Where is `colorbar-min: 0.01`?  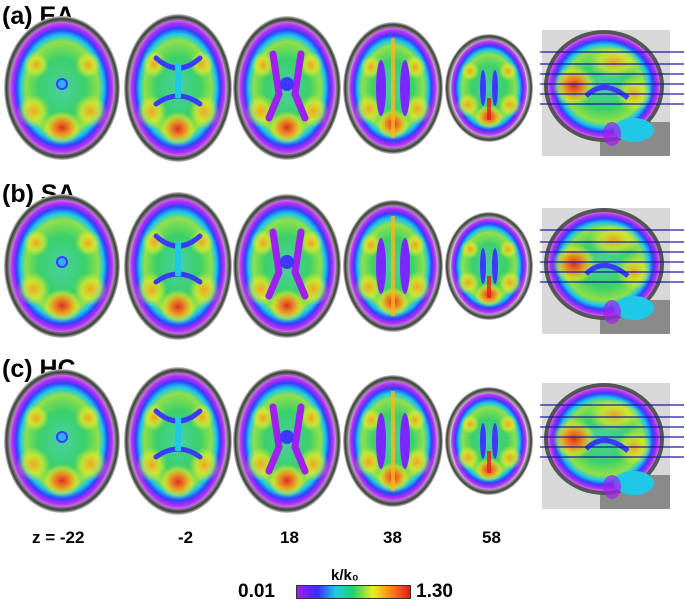
colorbar-min: 0.01 is located at coordinates (256, 591).